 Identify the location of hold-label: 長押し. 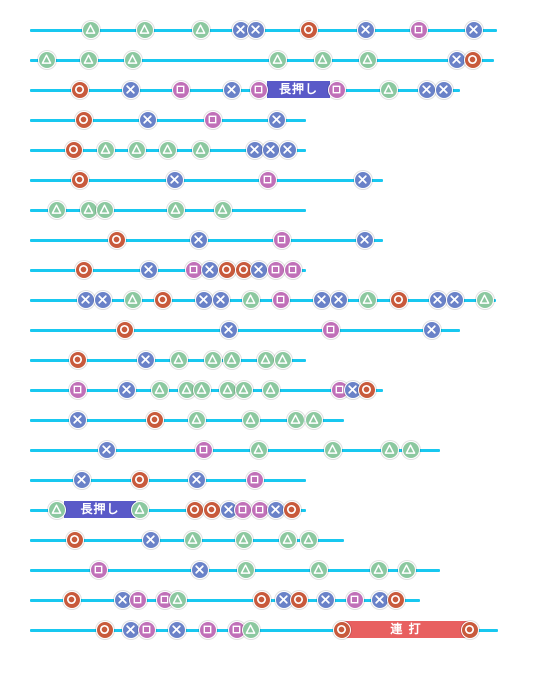
(100, 509).